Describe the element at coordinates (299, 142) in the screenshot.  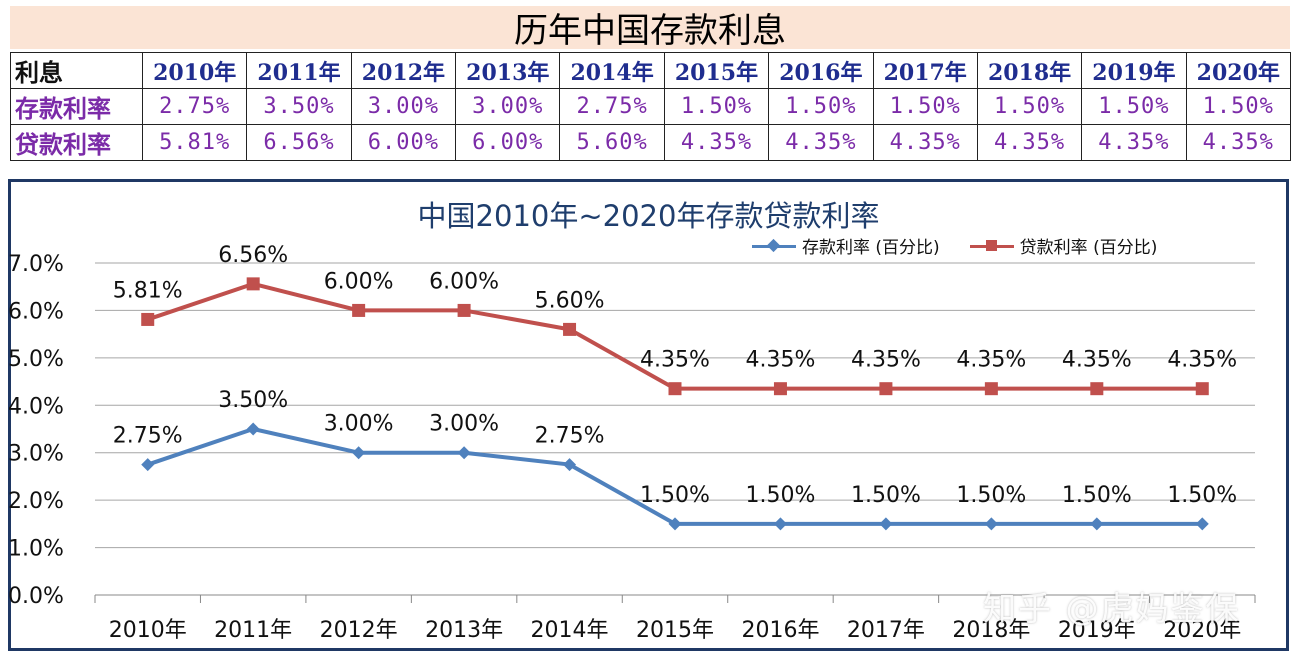
I see `table-cell: 6.56%` at that location.